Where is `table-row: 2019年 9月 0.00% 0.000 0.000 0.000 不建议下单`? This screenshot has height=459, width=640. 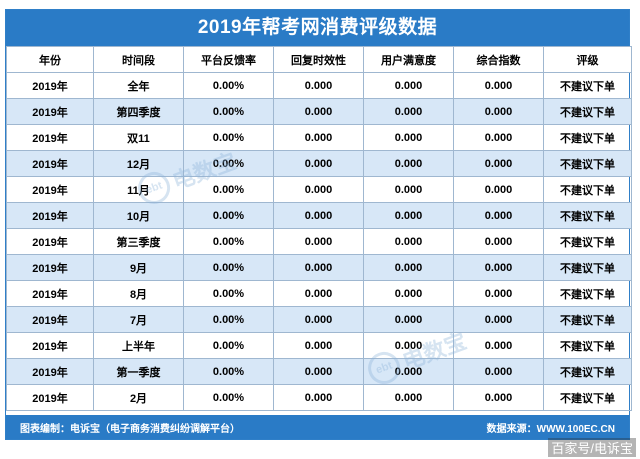 table-row: 2019年 9月 0.00% 0.000 0.000 0.000 不建议下单 is located at coordinates (319, 267).